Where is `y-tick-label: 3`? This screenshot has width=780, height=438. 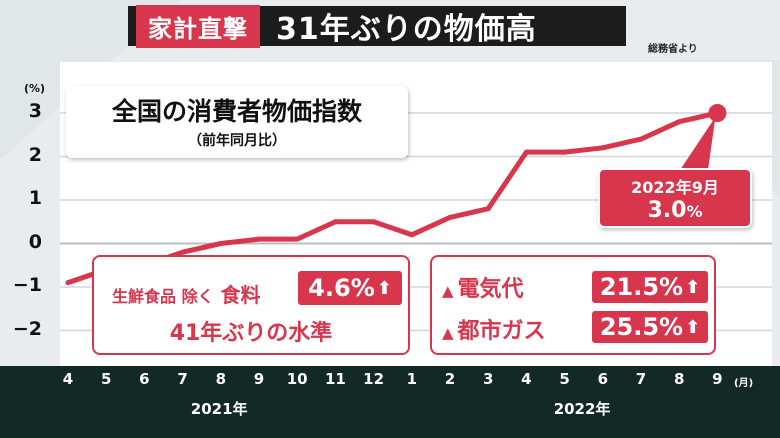
y-tick-label: 3 is located at coordinates (35, 111).